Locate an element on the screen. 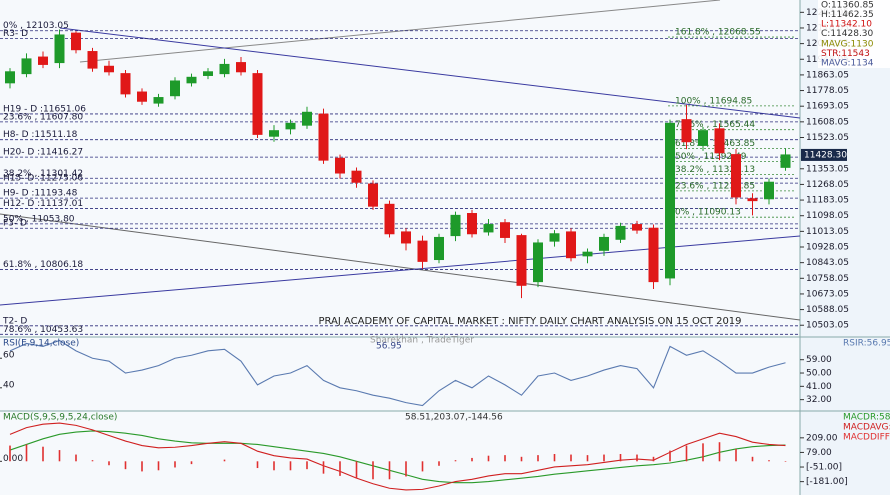 This screenshot has width=890, height=495. annotation: 58.51,203.07,-144.56 is located at coordinates (454, 418).